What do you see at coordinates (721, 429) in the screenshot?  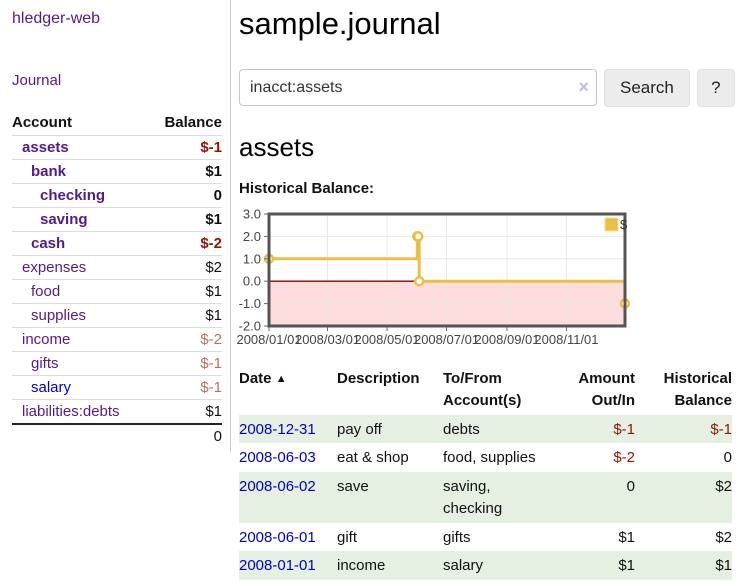 I see `transaction-balance: $-1` at bounding box center [721, 429].